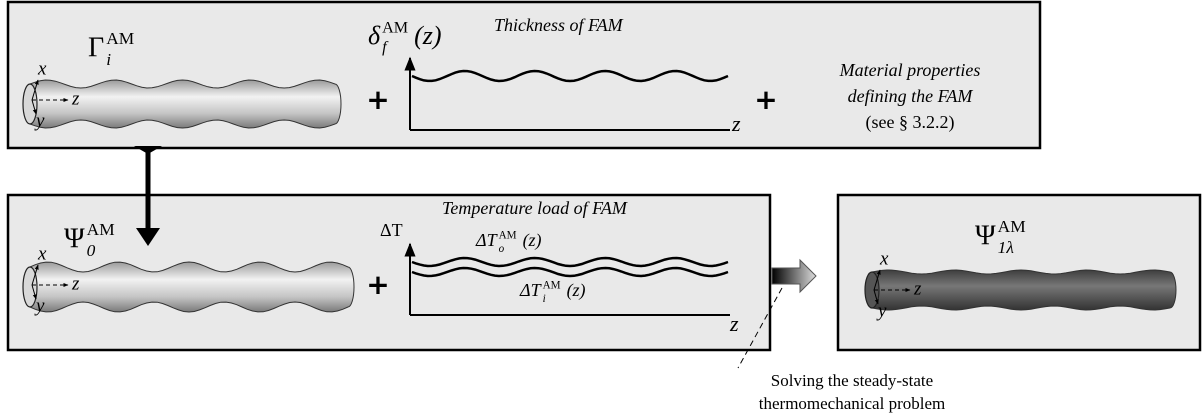 The image size is (1204, 417). I want to click on caption-line: thermomechanical problem, so click(852, 403).